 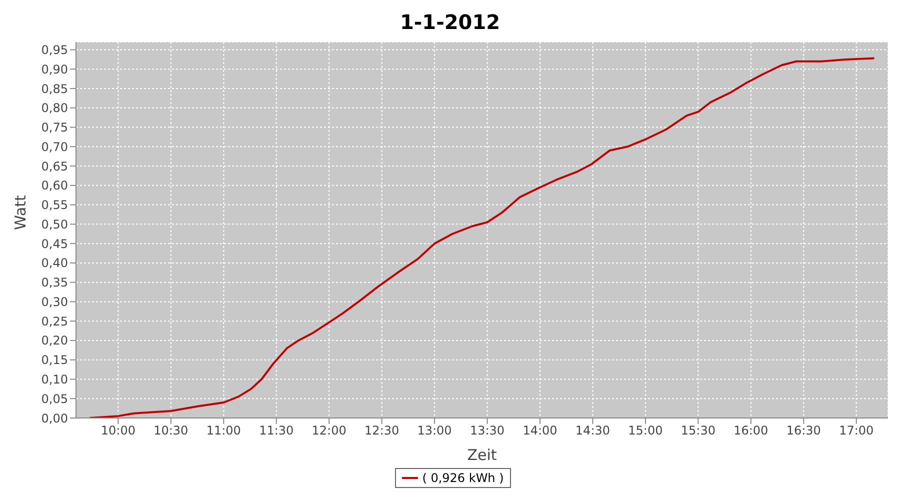 I want to click on y-tick-label: 0,90, so click(x=54, y=69).